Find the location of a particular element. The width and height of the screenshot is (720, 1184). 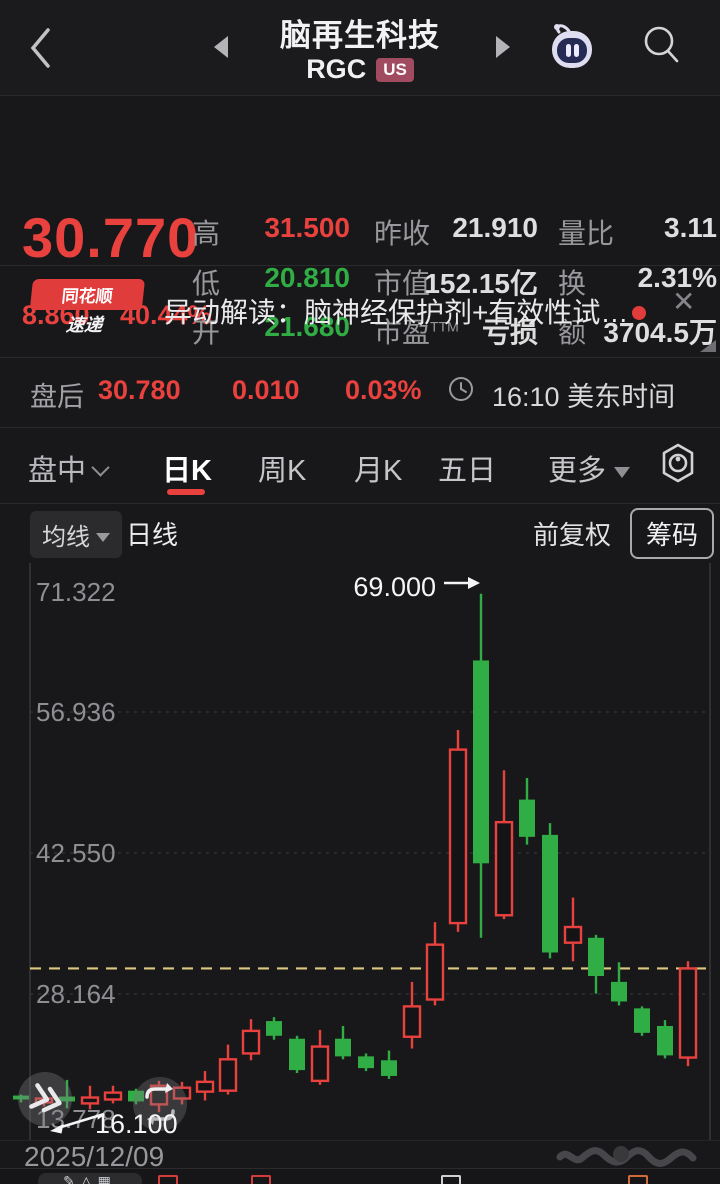

high-label: 高 is located at coordinates (206, 233).